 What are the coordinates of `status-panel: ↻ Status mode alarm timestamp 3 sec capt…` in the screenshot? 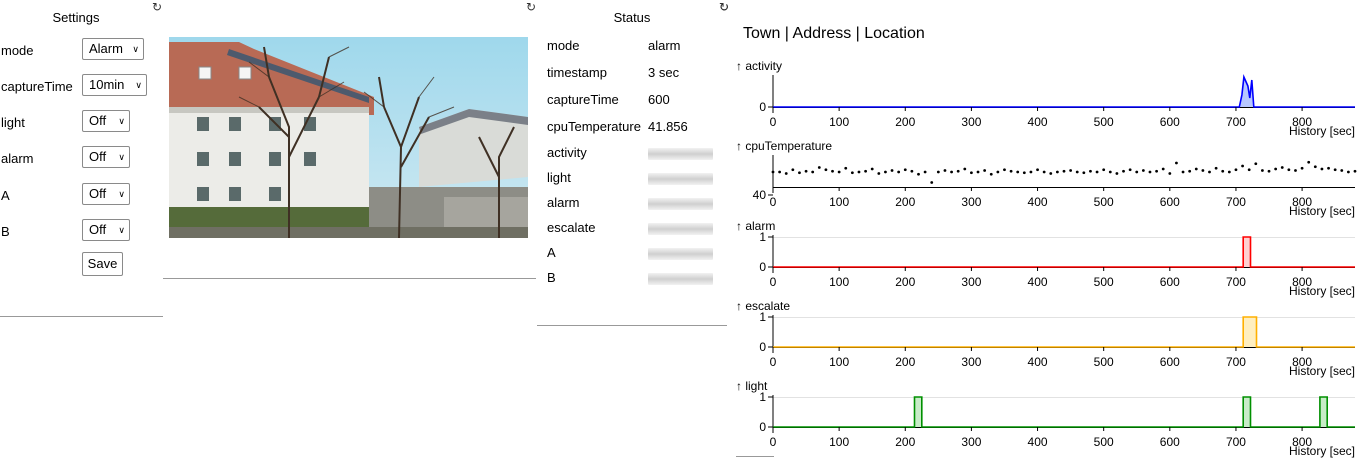 It's located at (633, 163).